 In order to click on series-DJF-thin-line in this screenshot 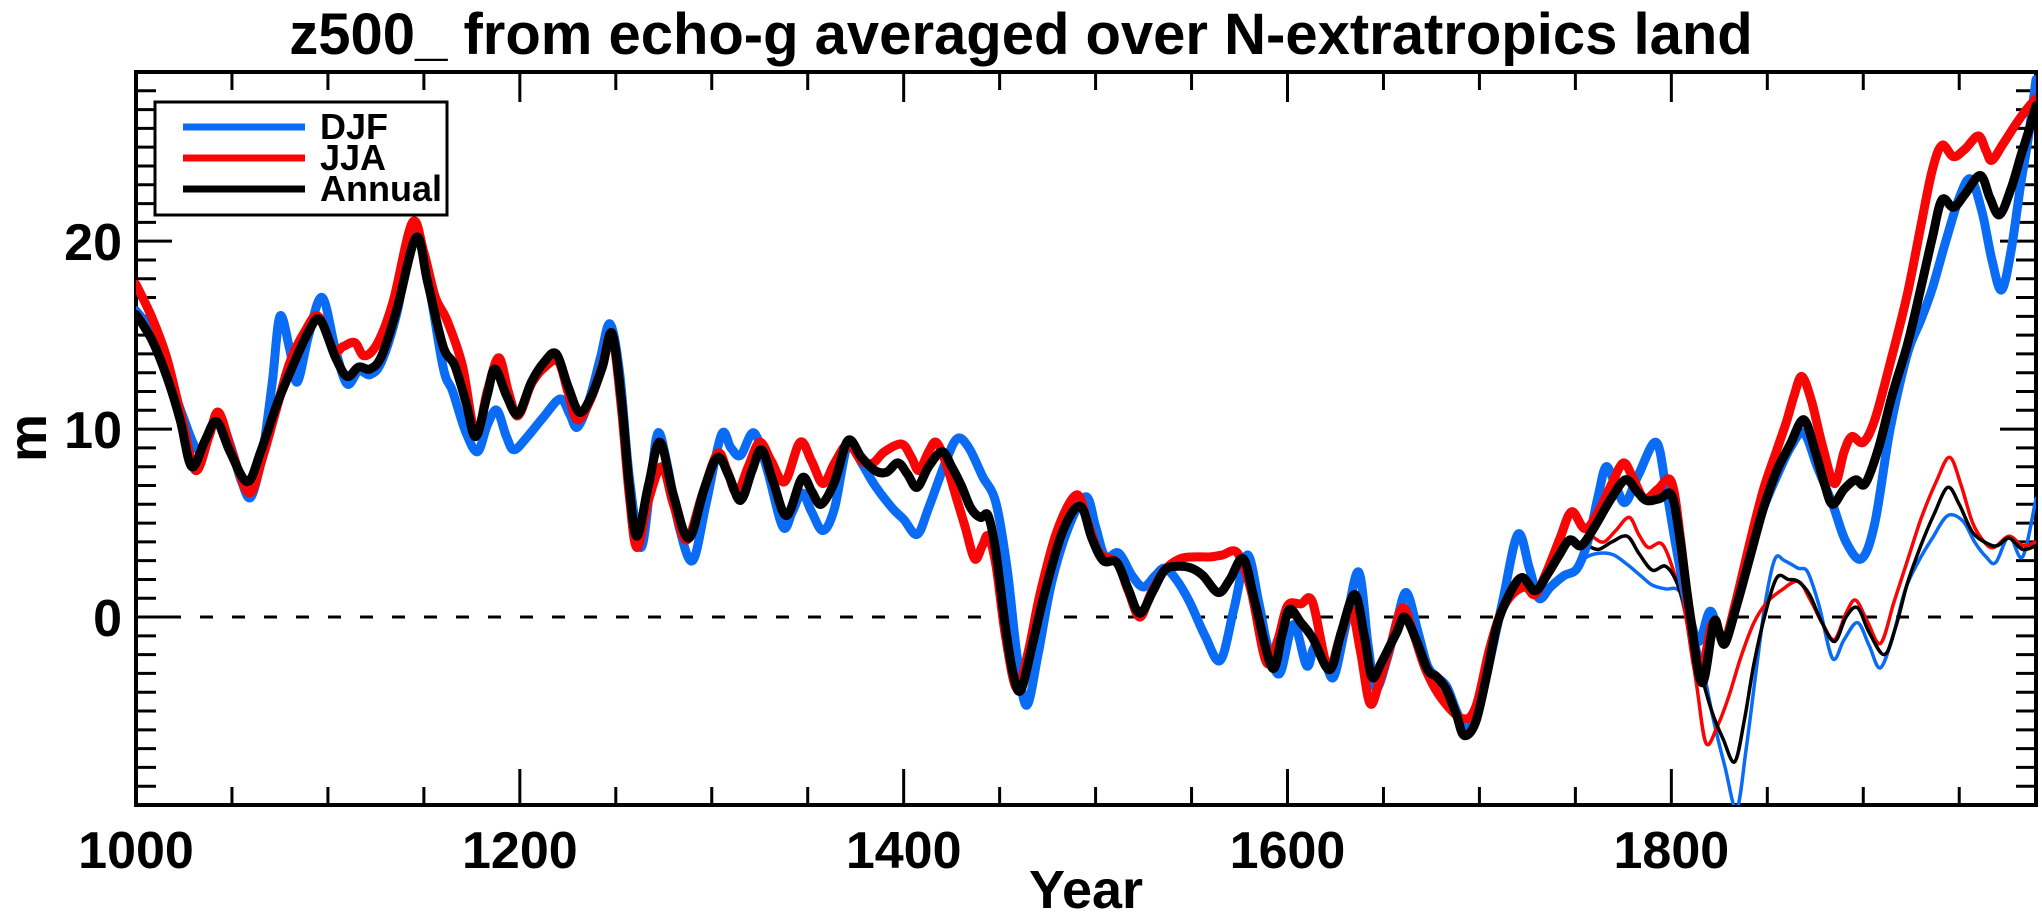, I will do `click(1804, 650)`.